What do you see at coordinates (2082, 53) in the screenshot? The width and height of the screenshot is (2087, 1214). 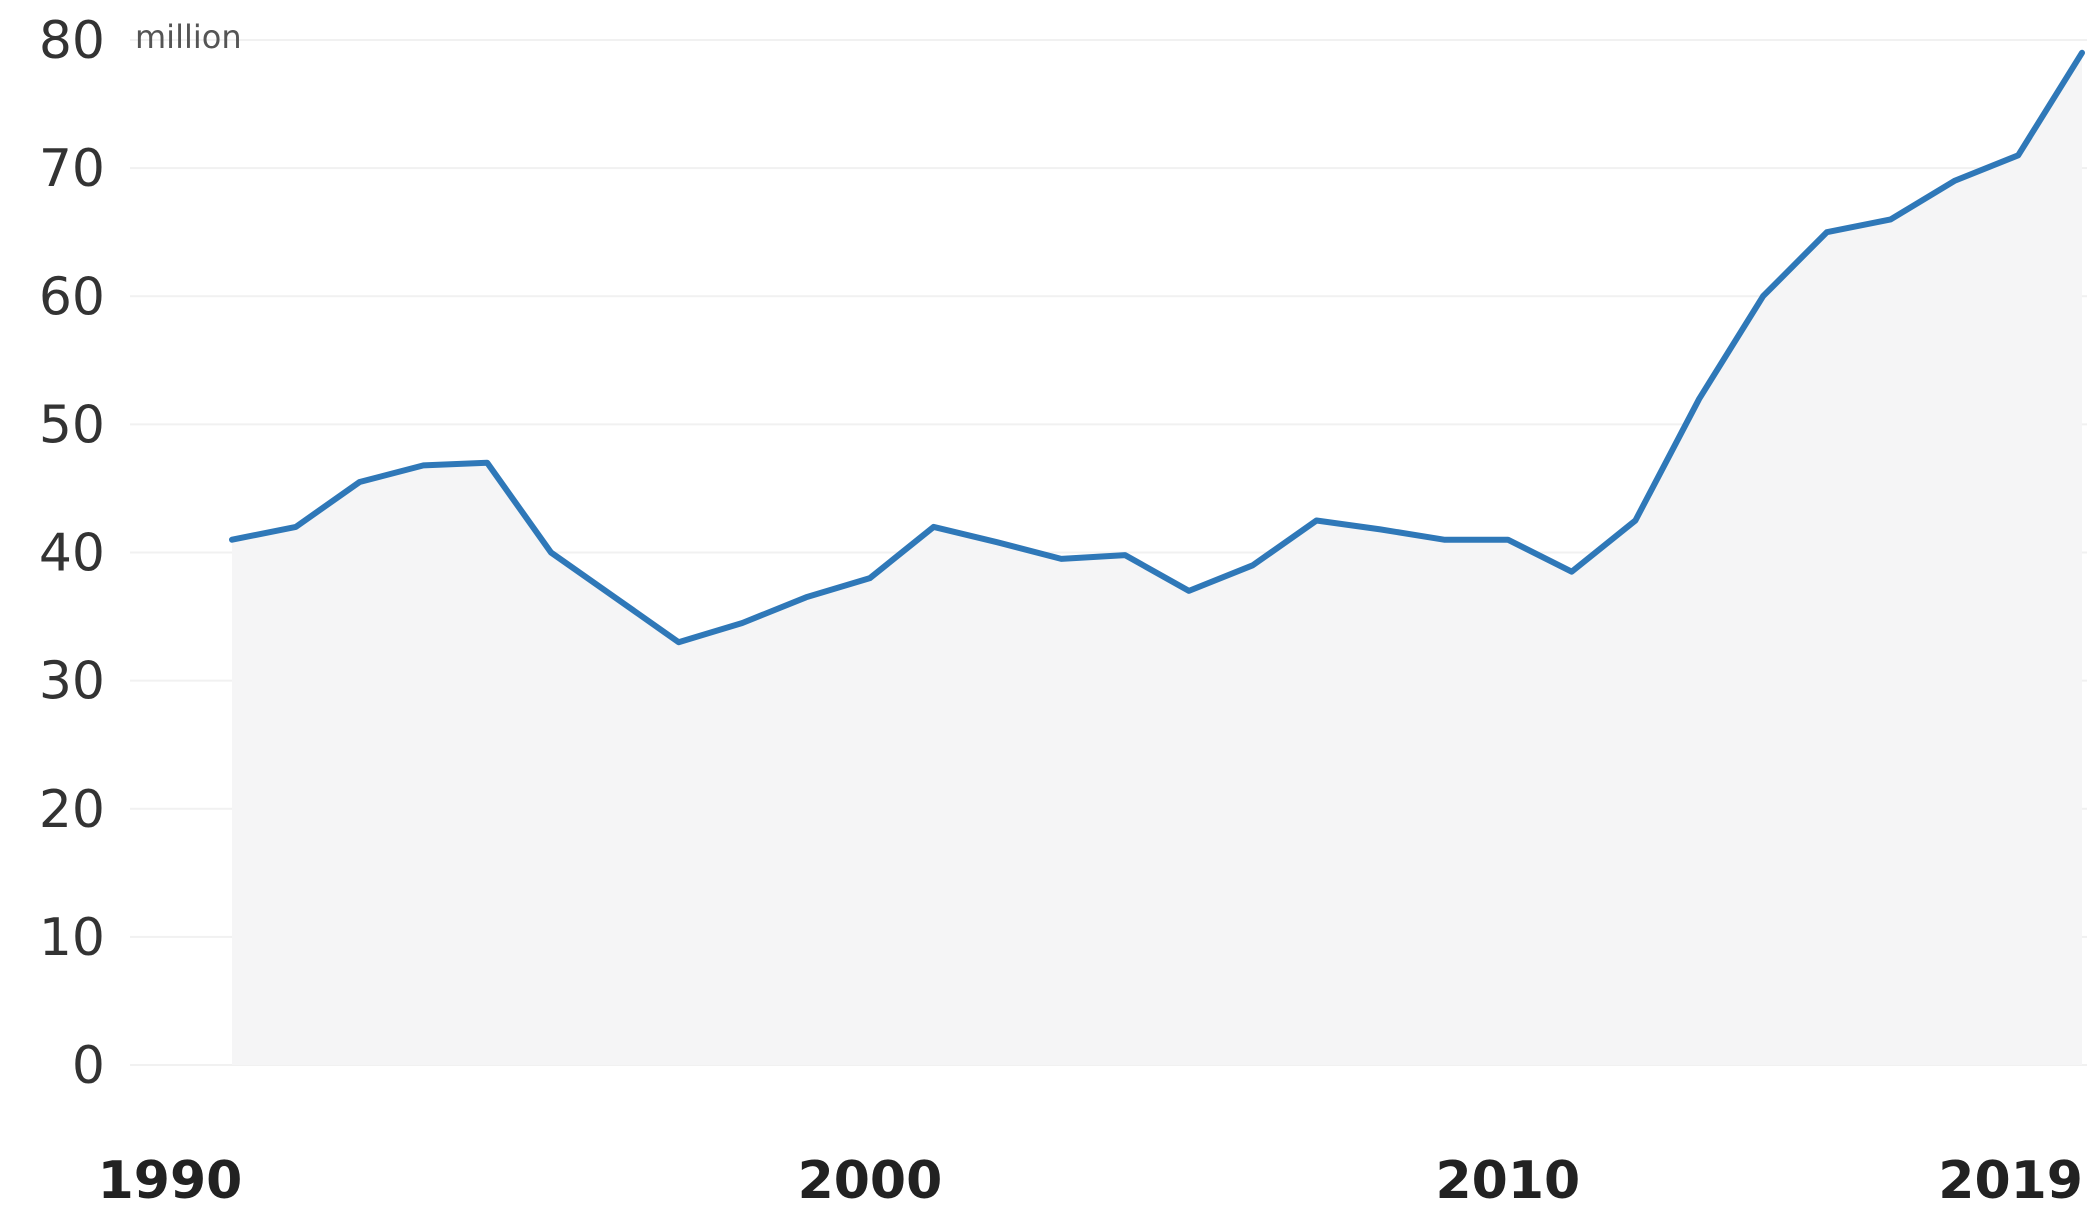 I see `data-point-2019` at bounding box center [2082, 53].